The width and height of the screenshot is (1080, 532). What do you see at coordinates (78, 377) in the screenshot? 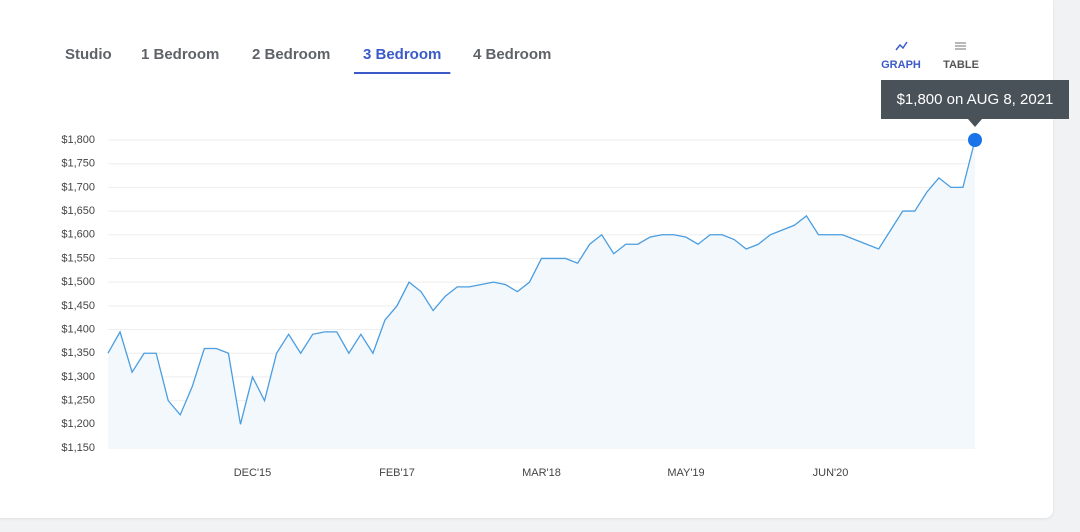
I see `y-tick-label: $1,300` at bounding box center [78, 377].